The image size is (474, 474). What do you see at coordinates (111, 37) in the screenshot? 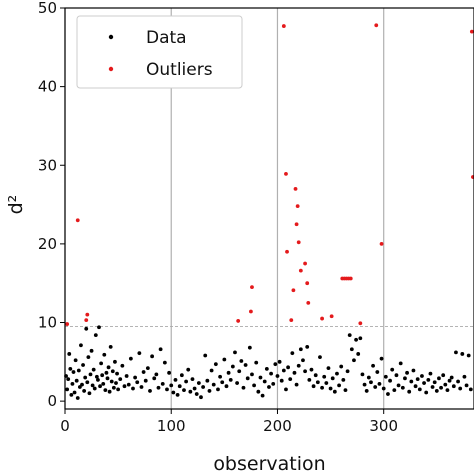
I see `legend-marker-data` at bounding box center [111, 37].